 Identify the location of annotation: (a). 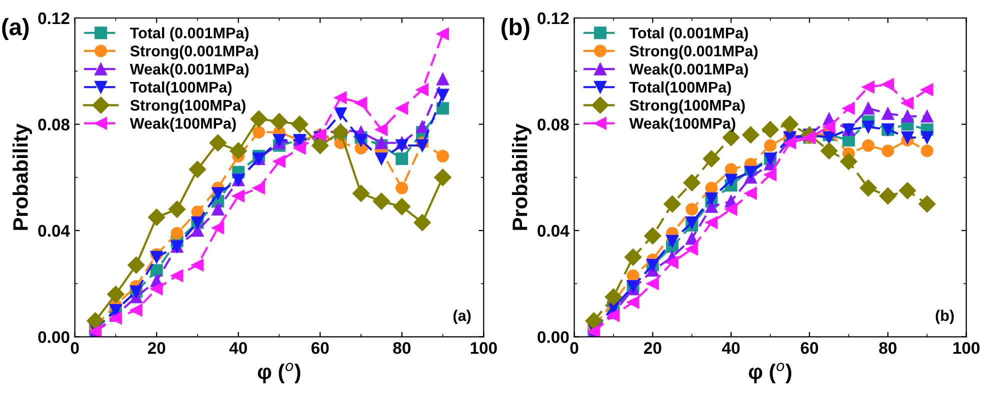
(462, 317).